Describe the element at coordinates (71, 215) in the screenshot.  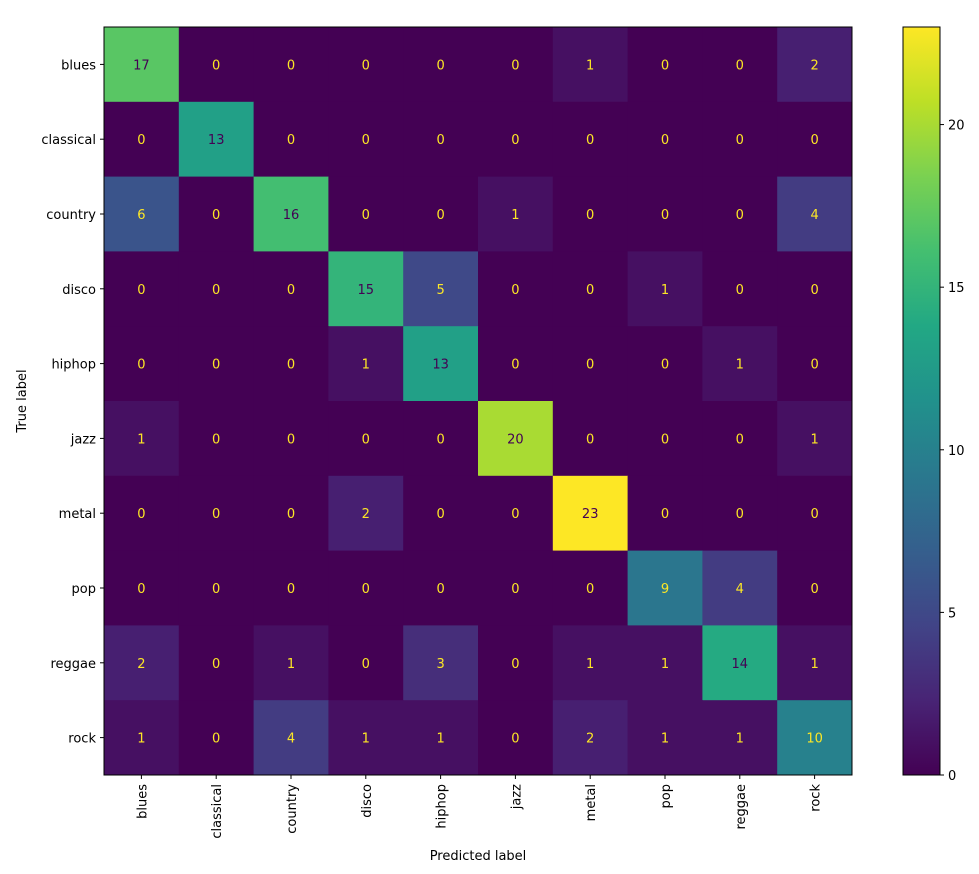
I see `y-tick-label: country` at that location.